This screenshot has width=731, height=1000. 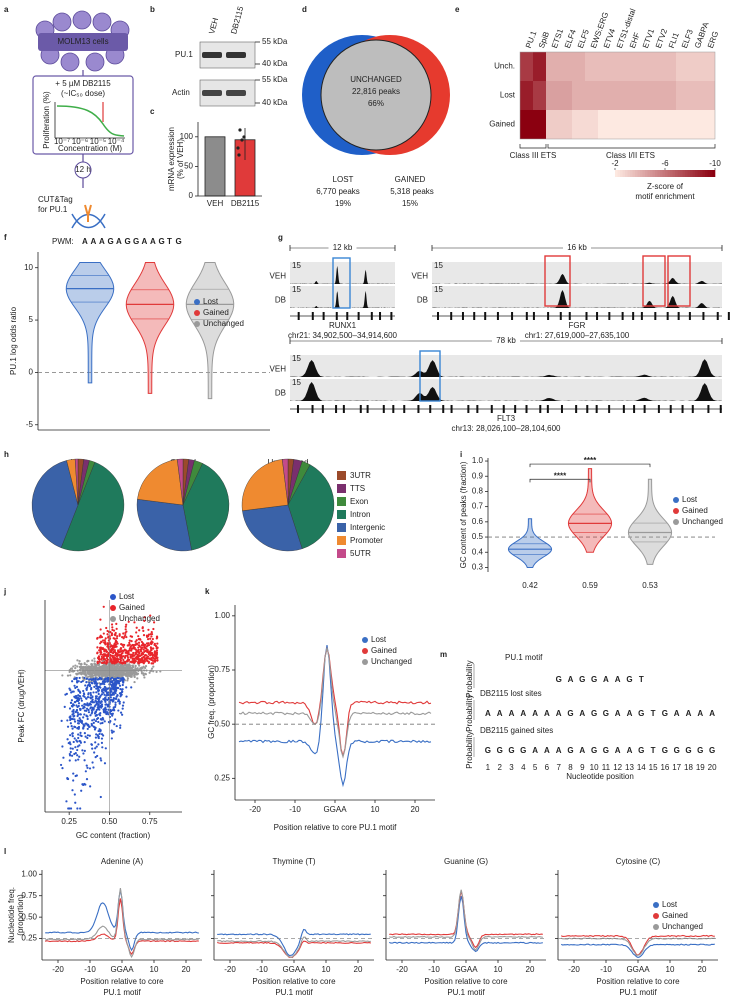 What do you see at coordinates (469, 749) in the screenshot?
I see `axis-label: Probability` at bounding box center [469, 749].